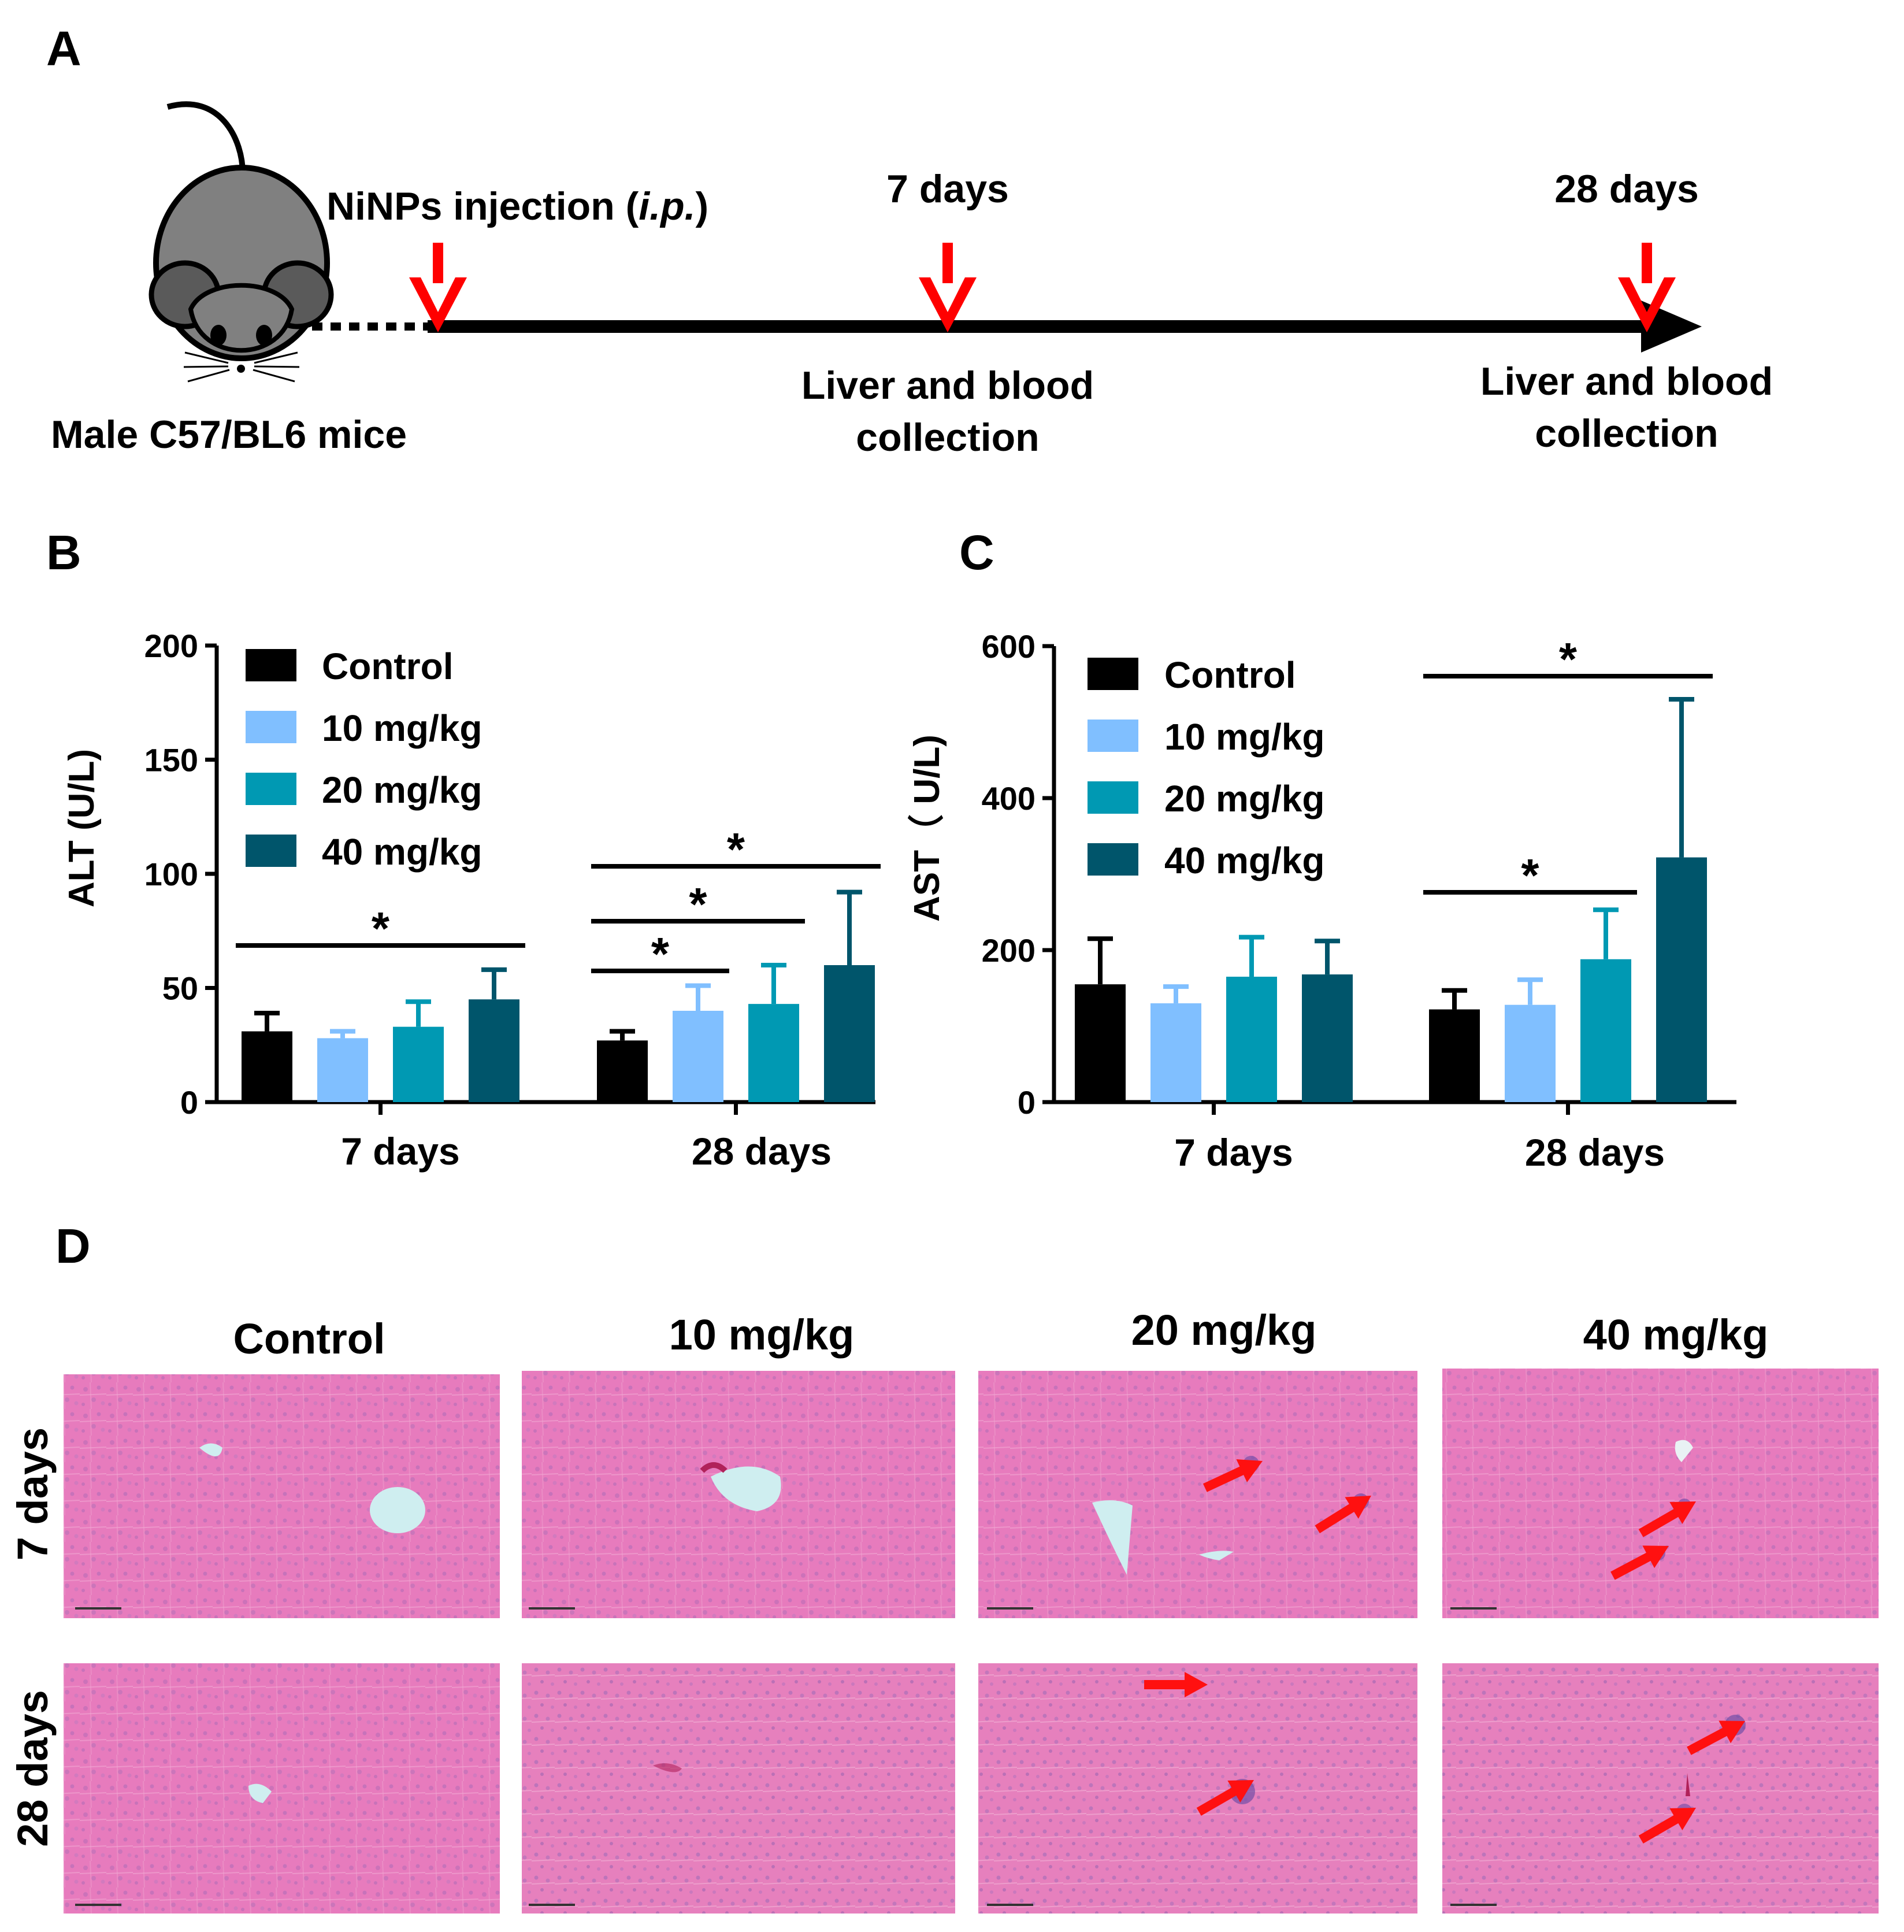  I want to click on histology-image-20-28d, so click(1197, 1788).